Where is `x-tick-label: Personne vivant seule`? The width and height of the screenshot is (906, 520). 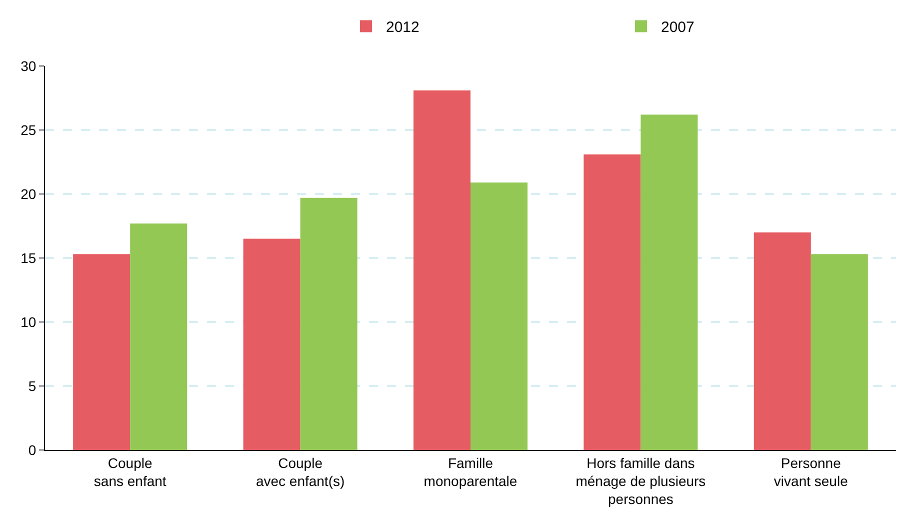 x-tick-label: Personne vivant seule is located at coordinates (811, 471).